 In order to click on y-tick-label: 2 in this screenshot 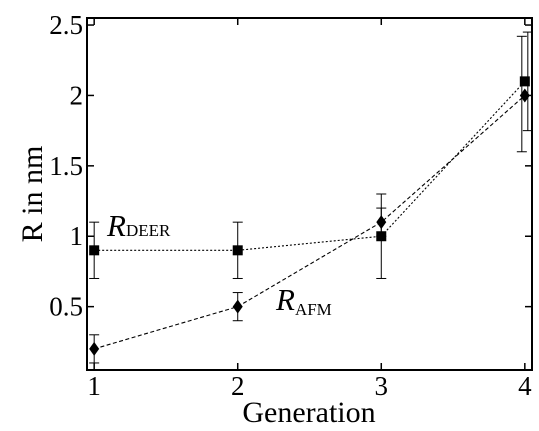, I will do `click(77, 95)`.